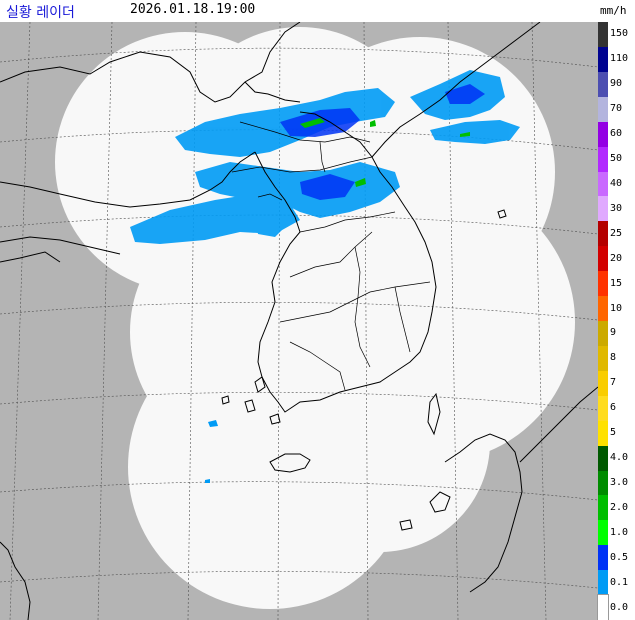  I want to click on legend-label-7: 7, so click(613, 383).